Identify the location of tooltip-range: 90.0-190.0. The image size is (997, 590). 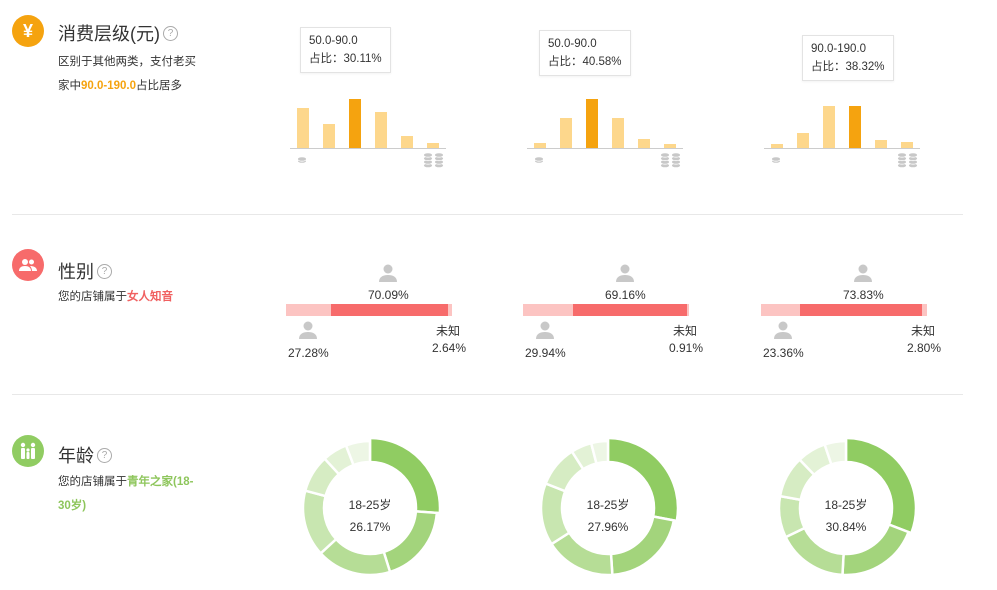
(838, 49).